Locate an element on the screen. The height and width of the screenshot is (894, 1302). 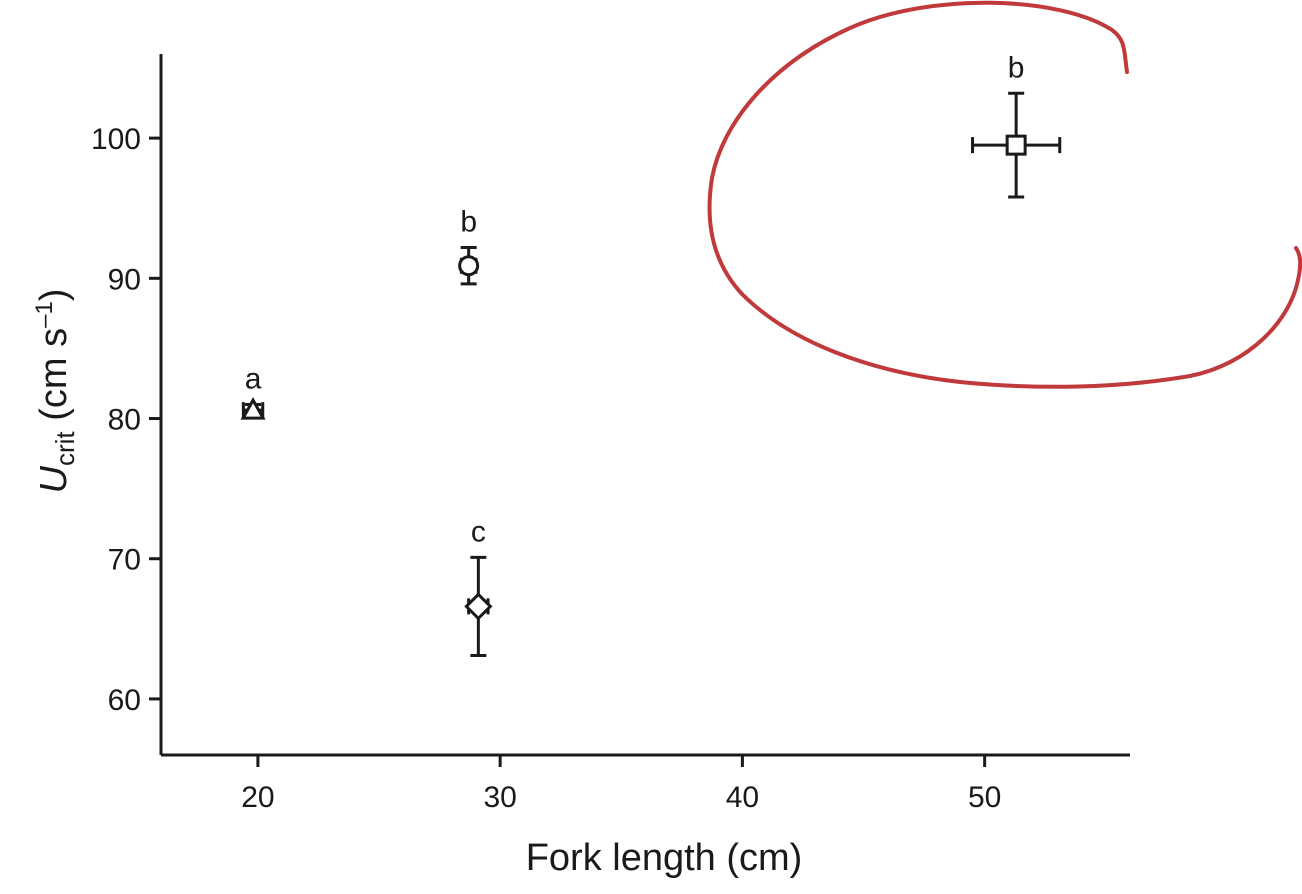
triangle-marker is located at coordinates (253, 408).